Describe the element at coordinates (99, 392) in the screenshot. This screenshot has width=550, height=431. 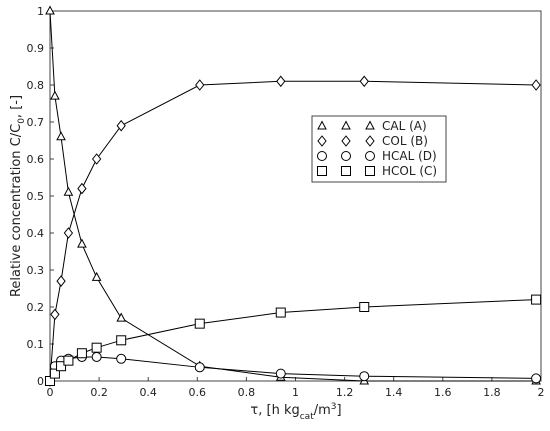
I see `x-tick-label: 0.2` at that location.